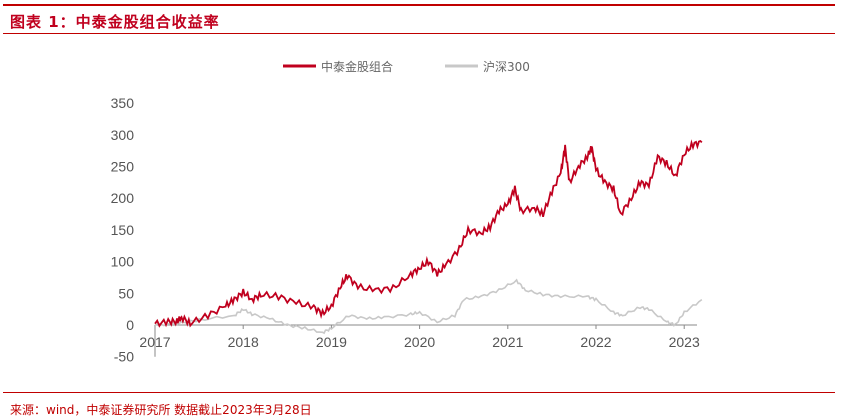 The image size is (846, 420). What do you see at coordinates (595, 342) in the screenshot?
I see `x-tick-label: 2022` at bounding box center [595, 342].